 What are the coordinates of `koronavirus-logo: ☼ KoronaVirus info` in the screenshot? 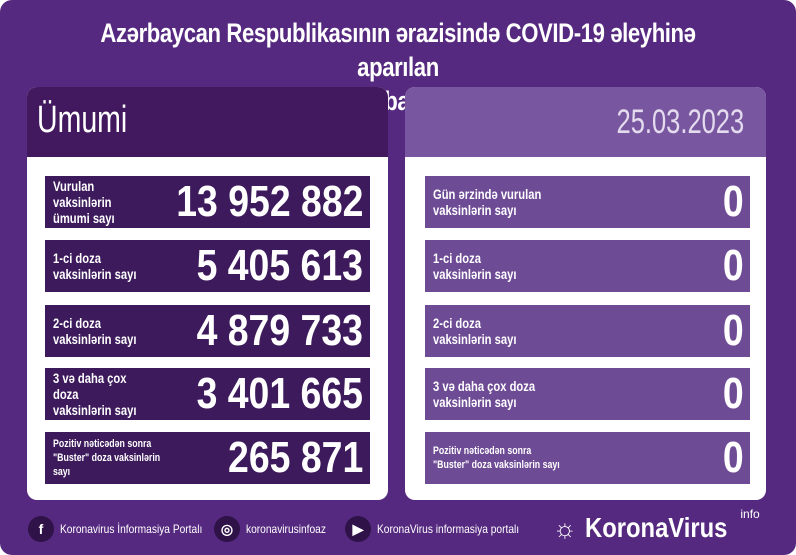 It's located at (656, 525).